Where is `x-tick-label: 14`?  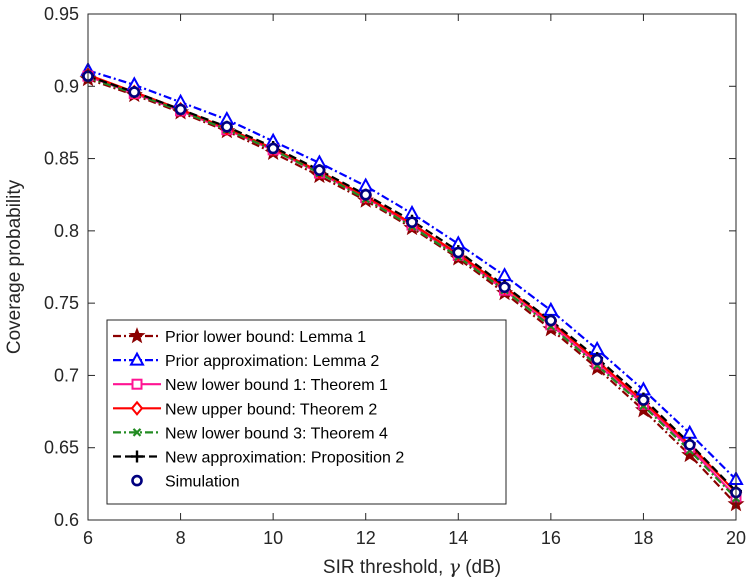 x-tick-label: 14 is located at coordinates (458, 538).